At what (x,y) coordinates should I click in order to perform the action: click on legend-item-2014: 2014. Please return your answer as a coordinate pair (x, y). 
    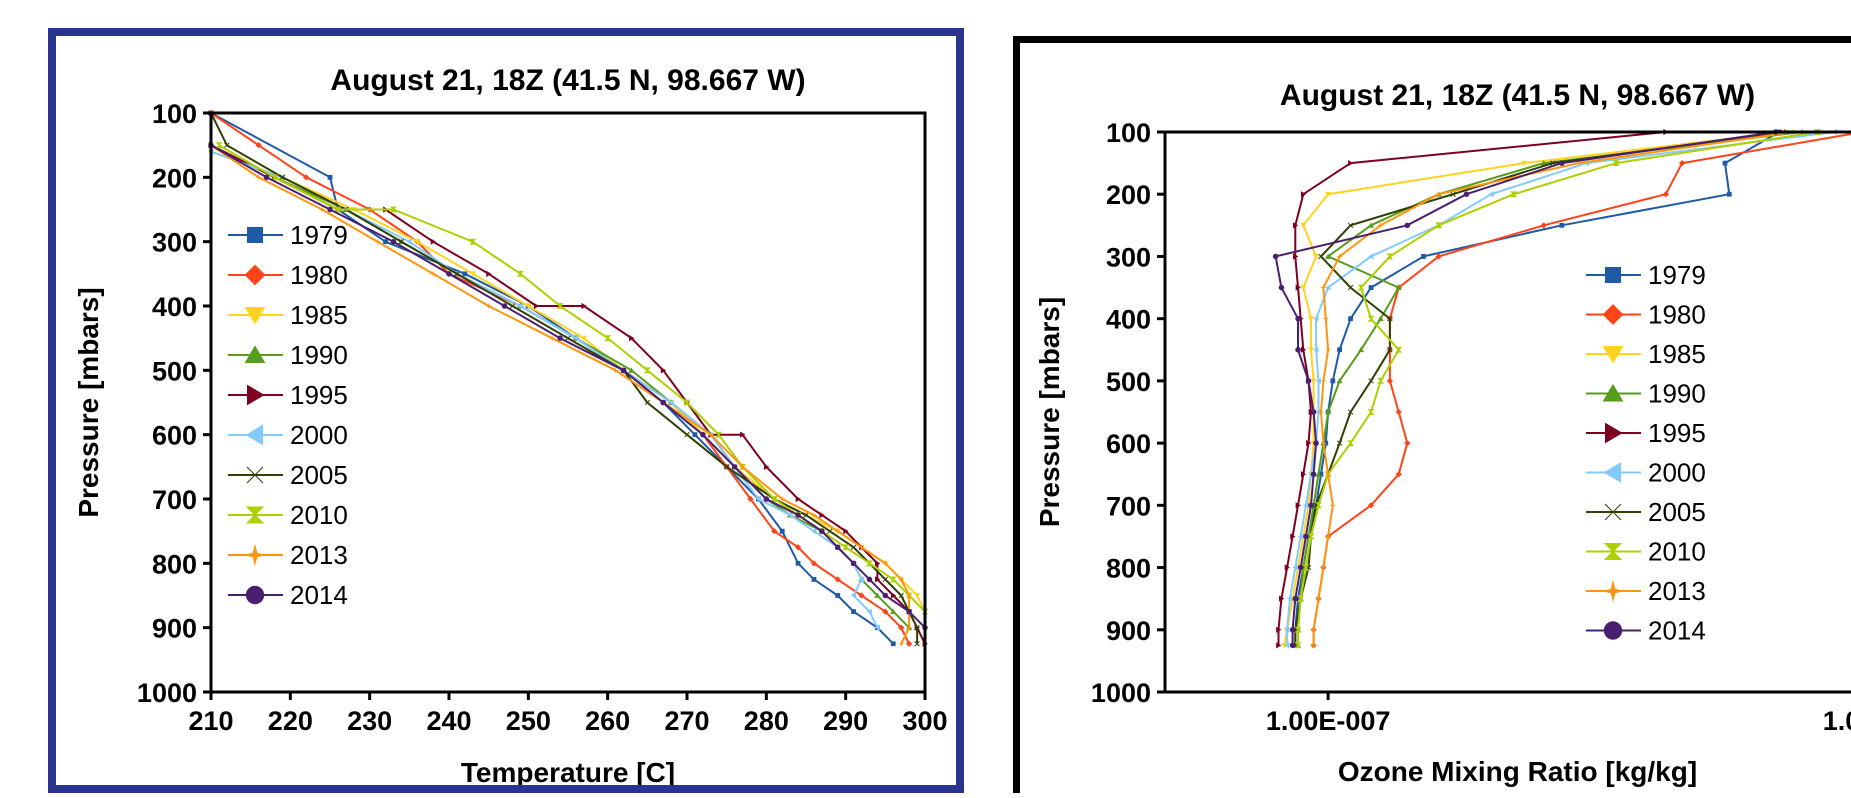
    Looking at the image, I should click on (1646, 631).